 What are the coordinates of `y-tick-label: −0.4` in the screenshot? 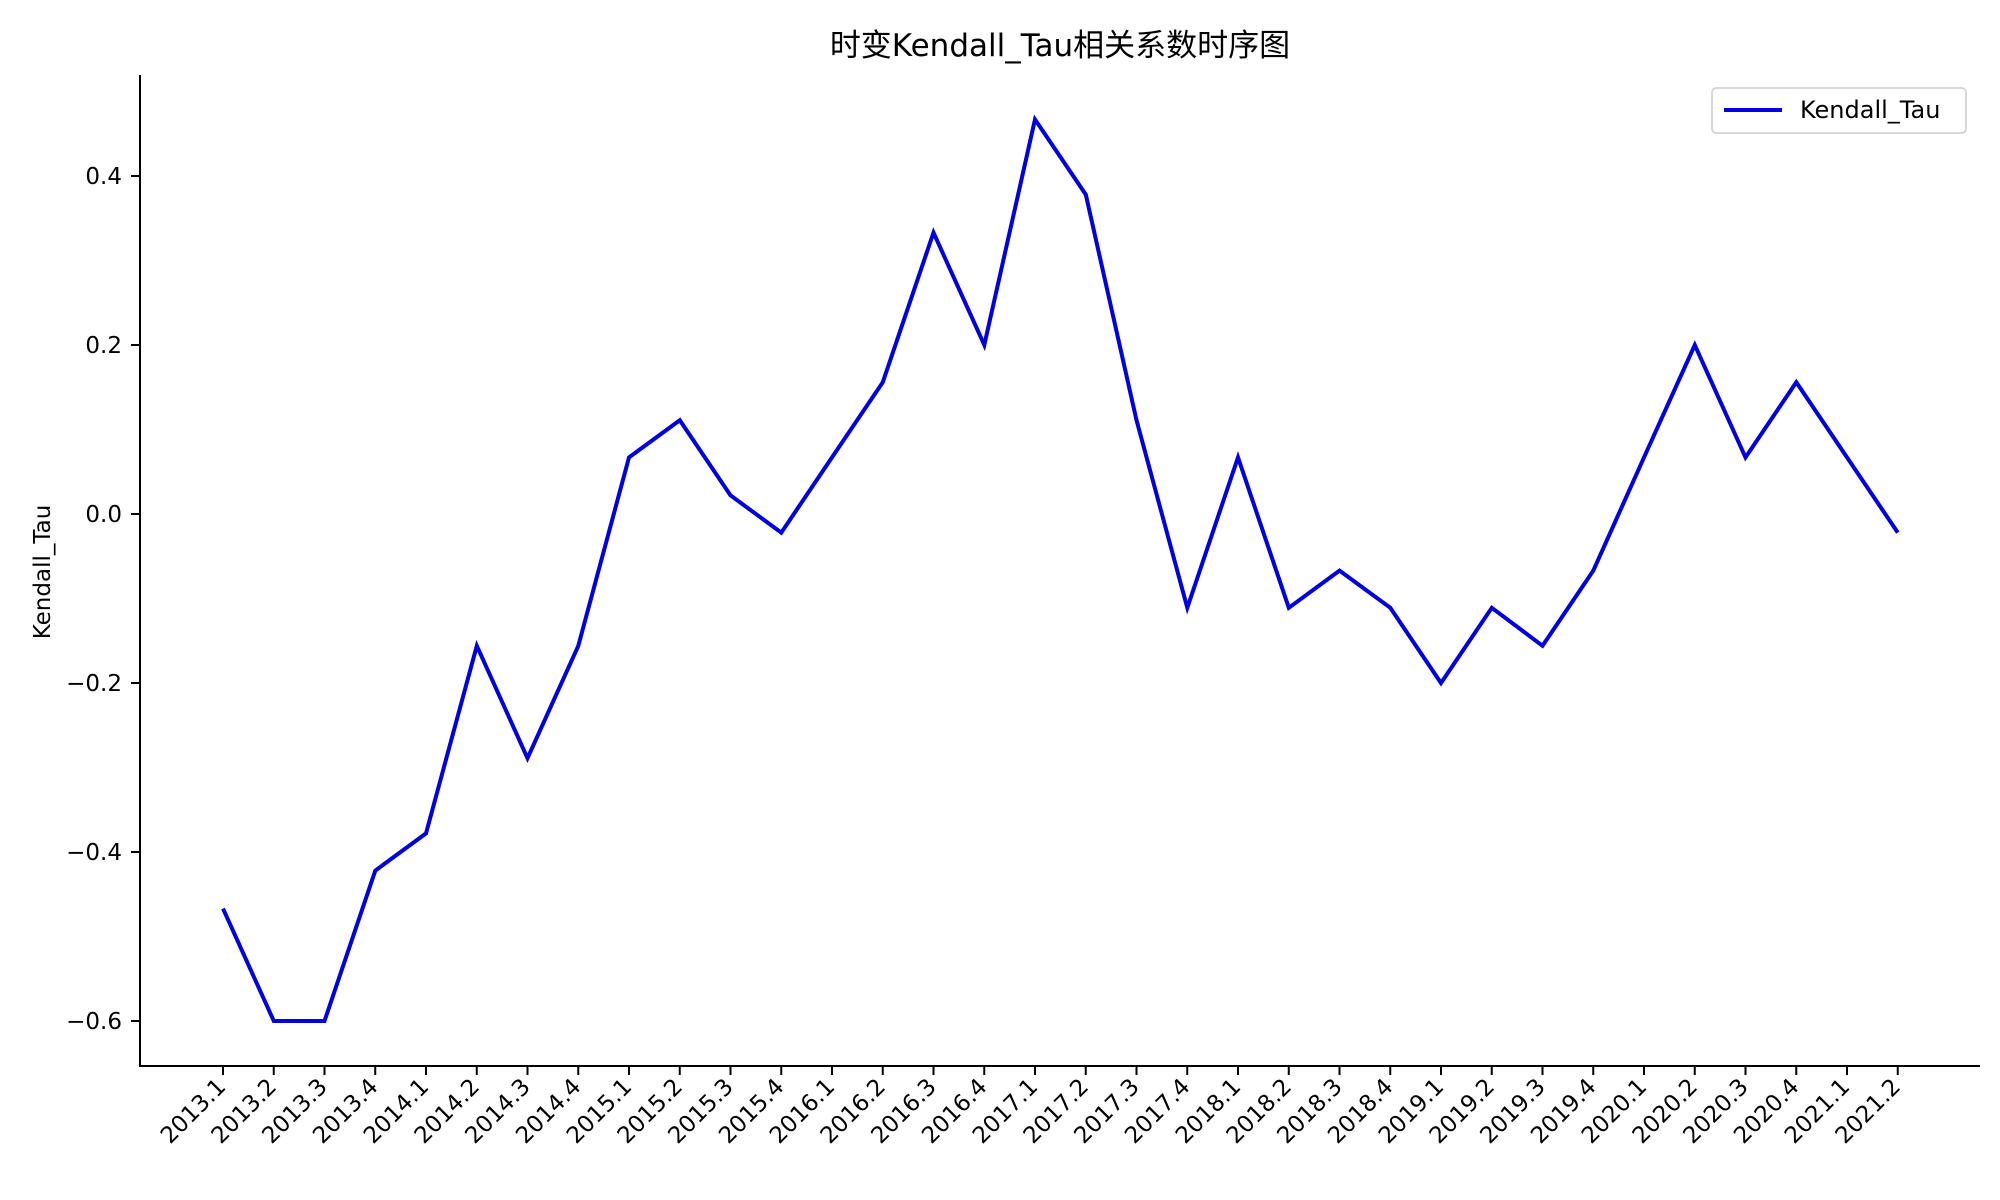 It's located at (94, 853).